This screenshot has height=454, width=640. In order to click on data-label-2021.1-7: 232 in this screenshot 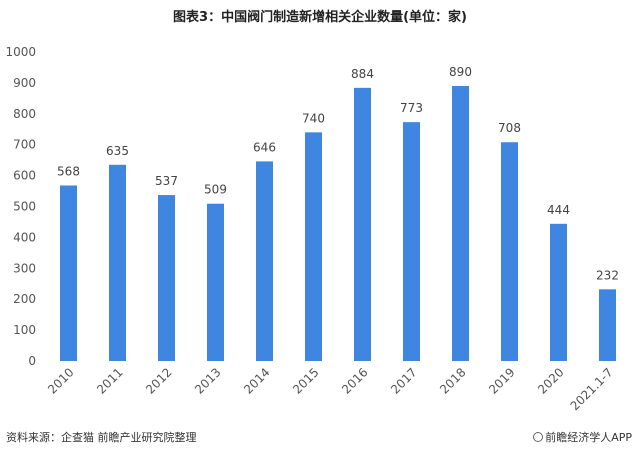, I will do `click(607, 275)`.